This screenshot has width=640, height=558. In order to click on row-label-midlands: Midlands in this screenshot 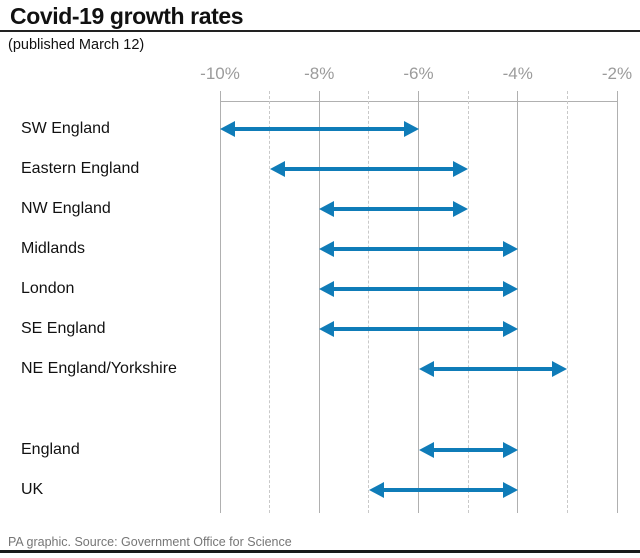, I will do `click(53, 248)`.